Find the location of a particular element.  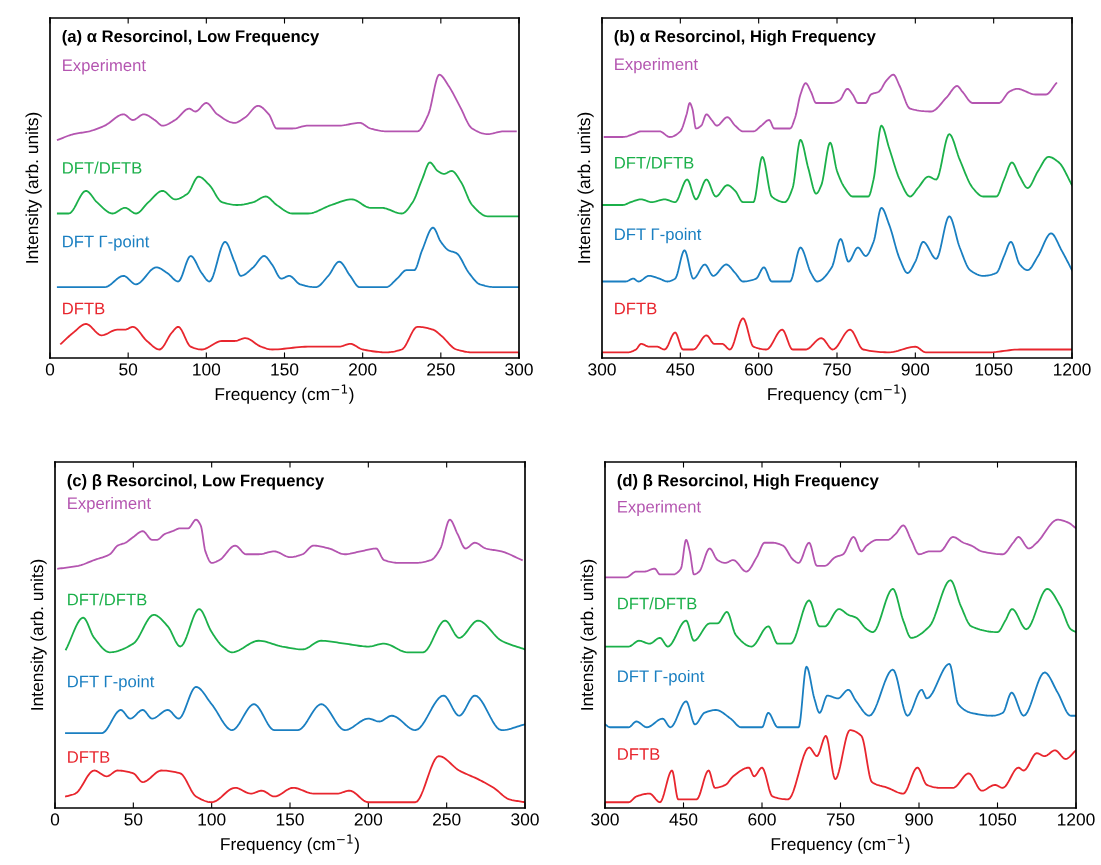

text: Experiment is located at coordinates (104, 66).